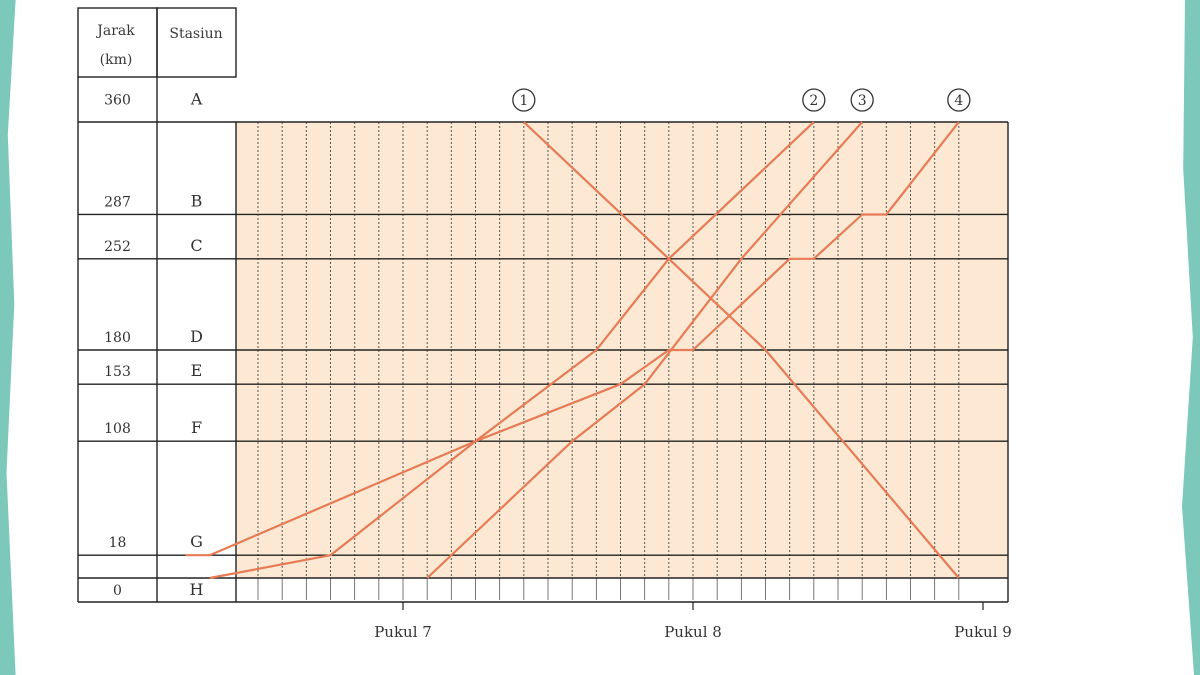  Describe the element at coordinates (117, 591) in the screenshot. I see `station-distance-label: 0` at that location.